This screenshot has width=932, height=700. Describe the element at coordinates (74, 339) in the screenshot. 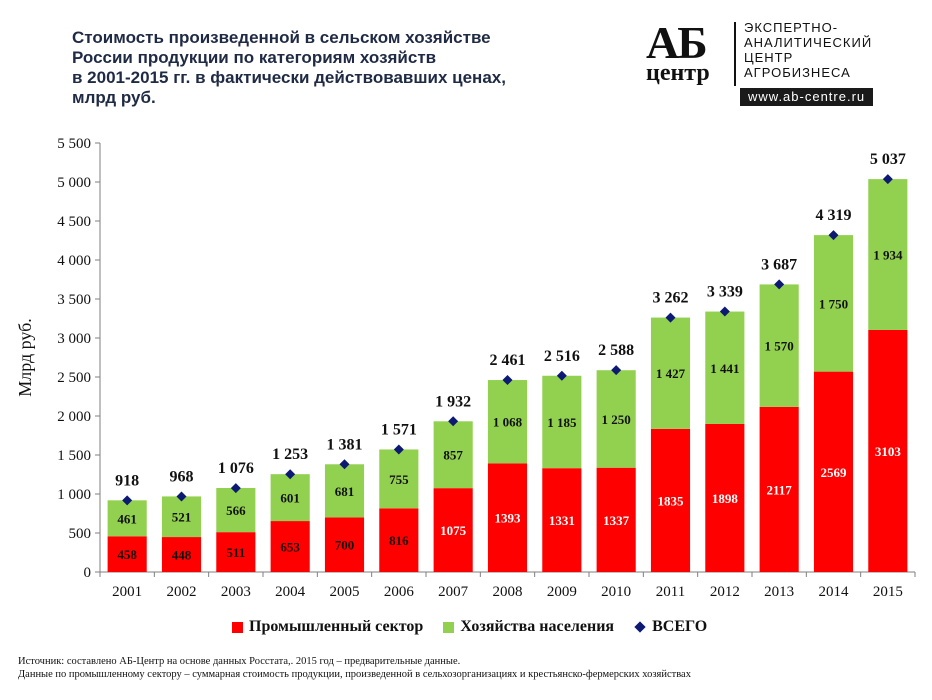

I see `y-tick-label: 3 000` at that location.